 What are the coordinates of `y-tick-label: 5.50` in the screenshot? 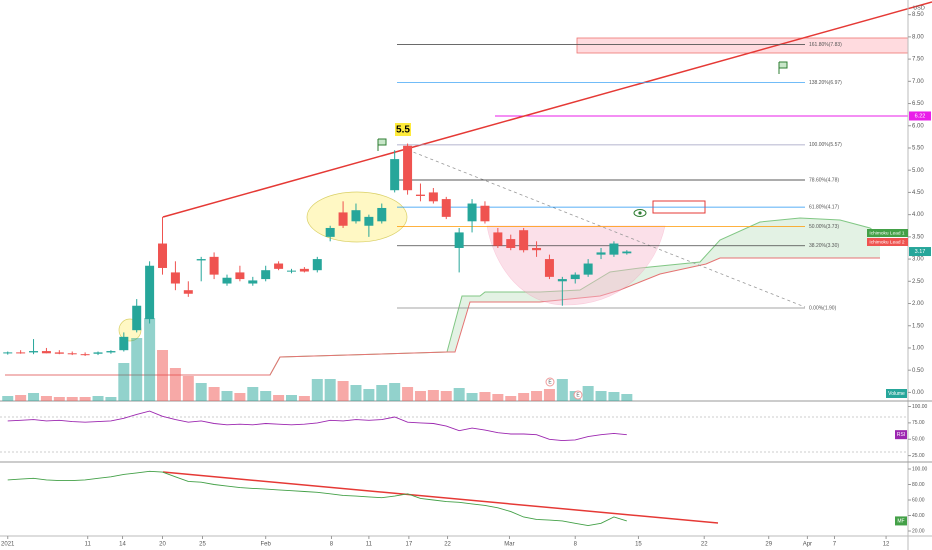 It's located at (918, 149).